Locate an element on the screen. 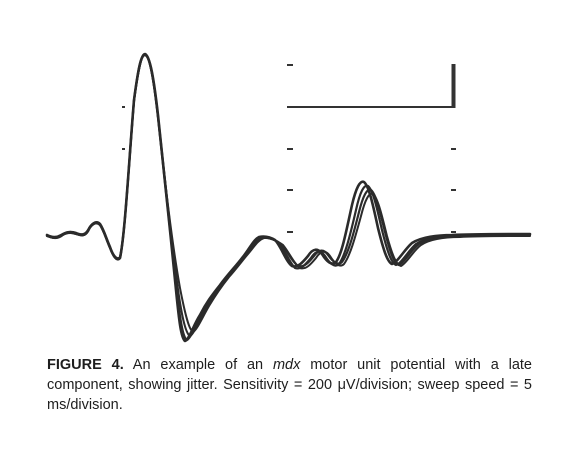  caption-text-before-italic: An example of an is located at coordinates (198, 365).